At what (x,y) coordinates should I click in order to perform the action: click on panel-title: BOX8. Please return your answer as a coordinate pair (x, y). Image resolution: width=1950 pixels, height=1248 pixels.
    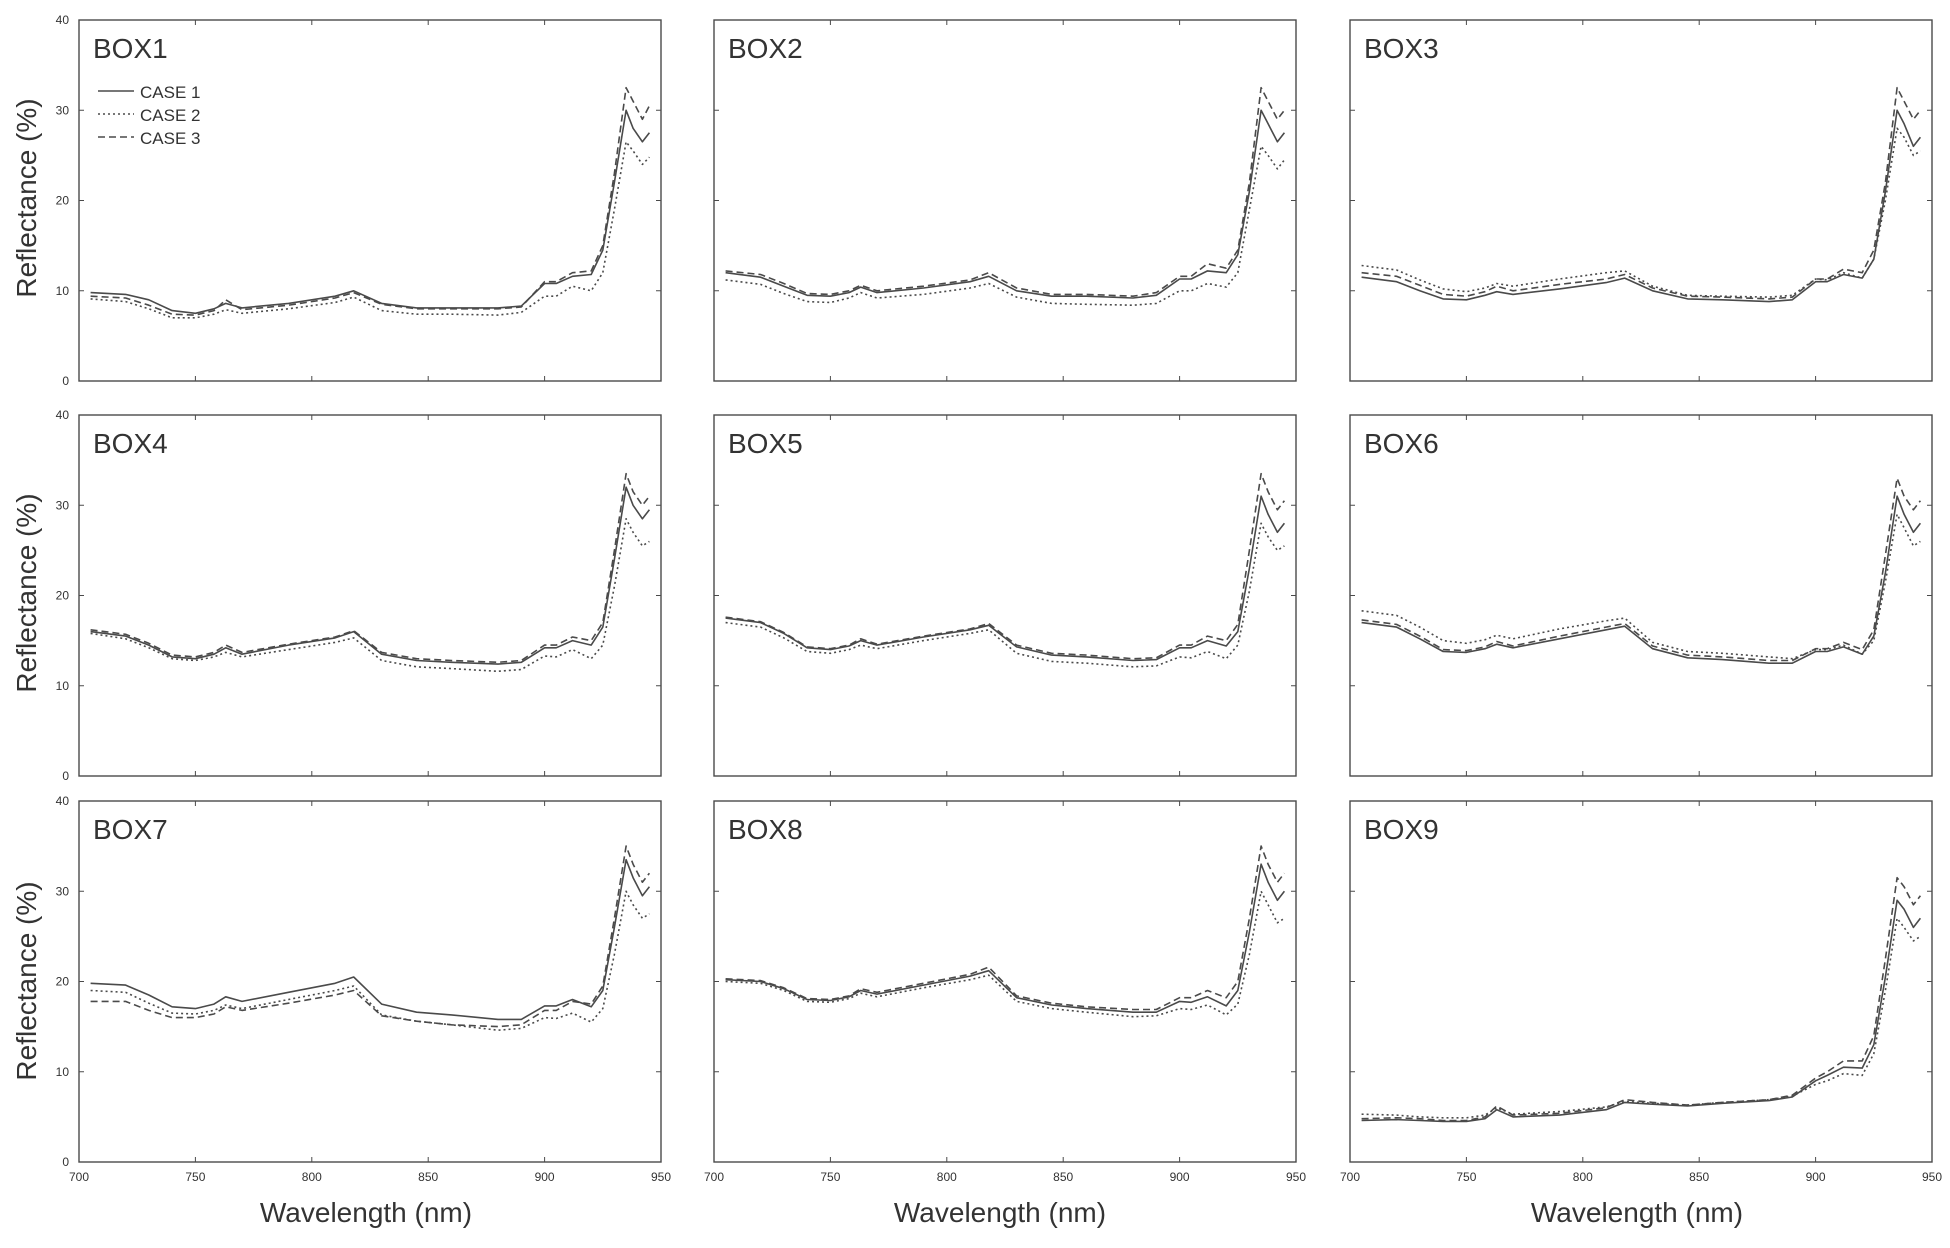
    Looking at the image, I should click on (765, 829).